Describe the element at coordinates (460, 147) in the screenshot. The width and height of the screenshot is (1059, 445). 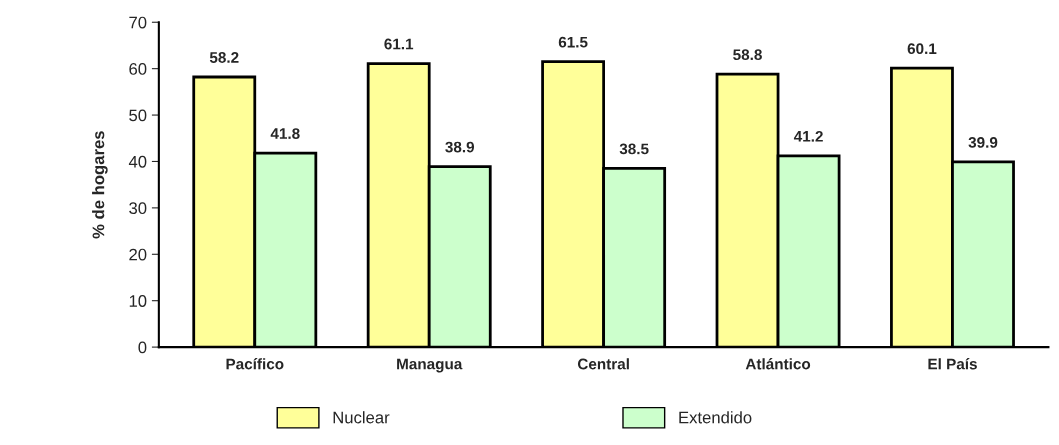
I see `data-label: 38.9` at that location.